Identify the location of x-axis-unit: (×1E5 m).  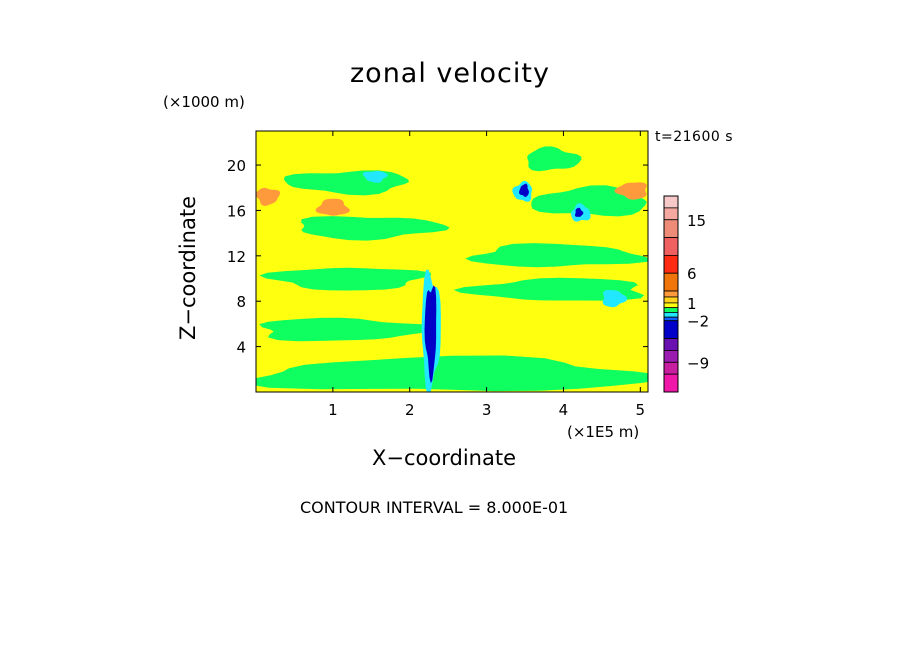
(603, 432).